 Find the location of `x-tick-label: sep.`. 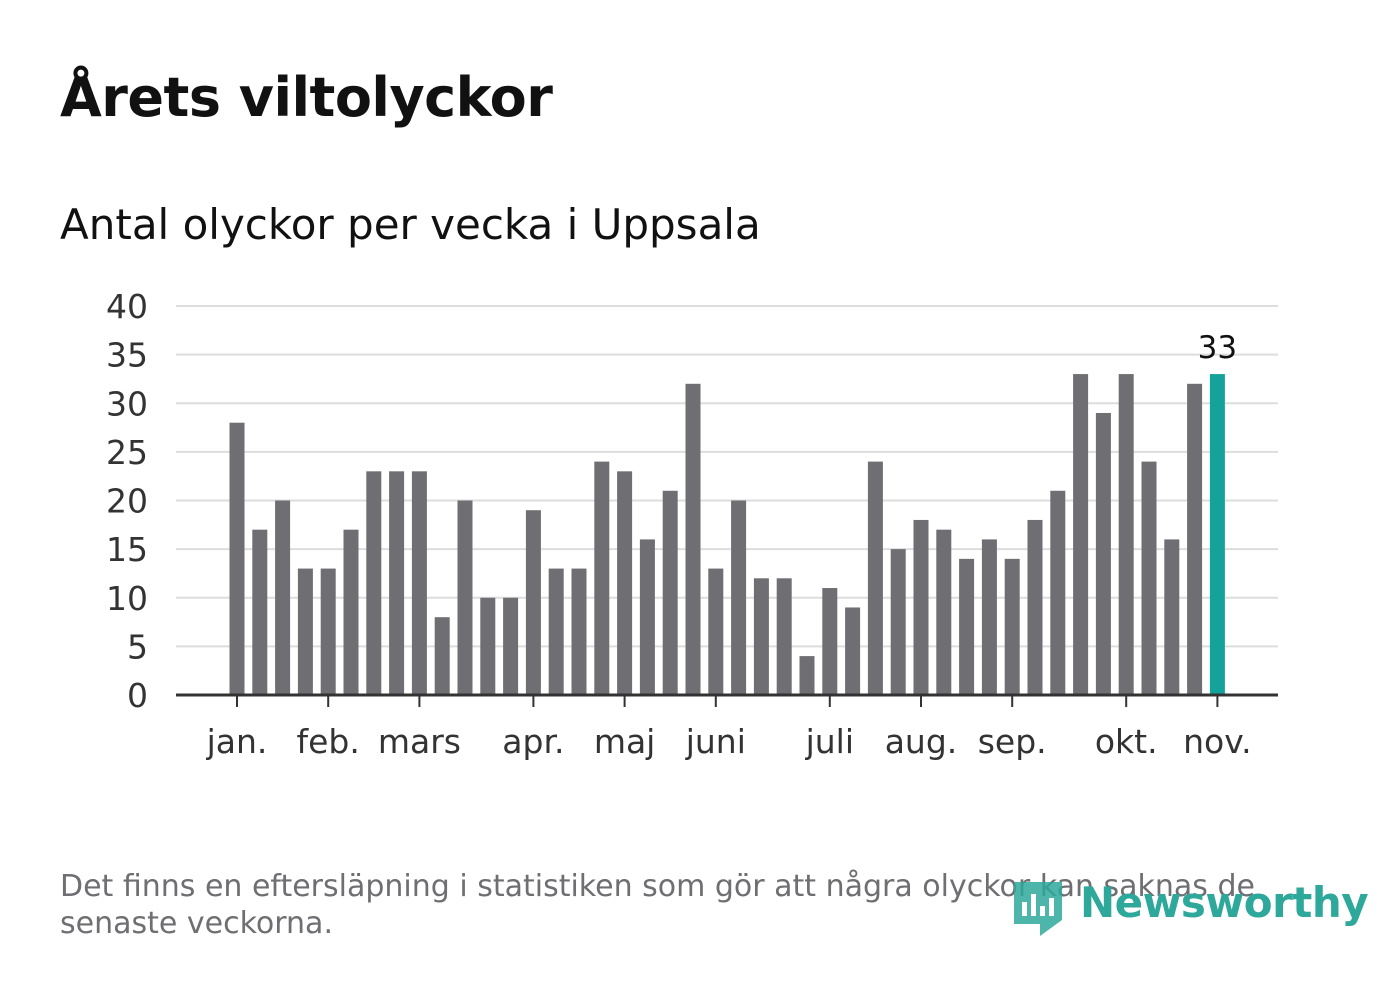

x-tick-label: sep. is located at coordinates (1012, 741).